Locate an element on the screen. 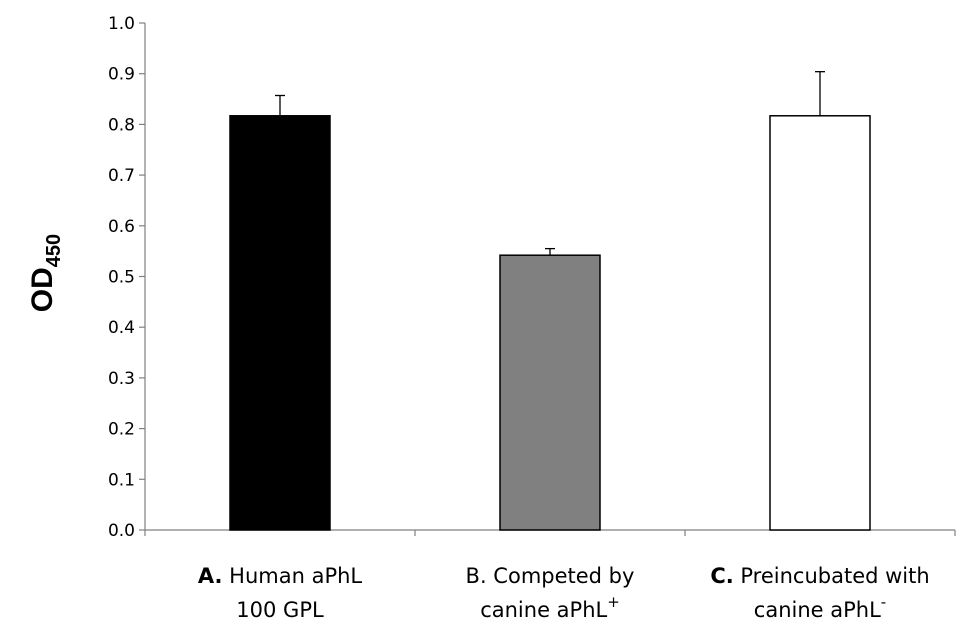 This screenshot has width=962, height=628. y-tick-label: 0.1 is located at coordinates (121, 480).